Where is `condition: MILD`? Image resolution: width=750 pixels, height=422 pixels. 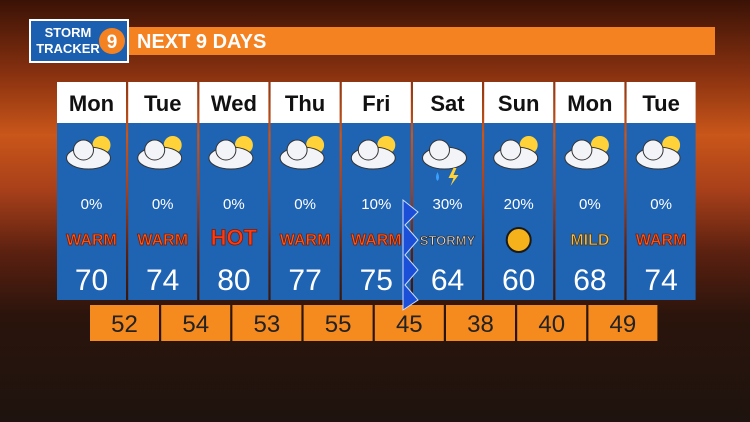 condition: MILD is located at coordinates (589, 240).